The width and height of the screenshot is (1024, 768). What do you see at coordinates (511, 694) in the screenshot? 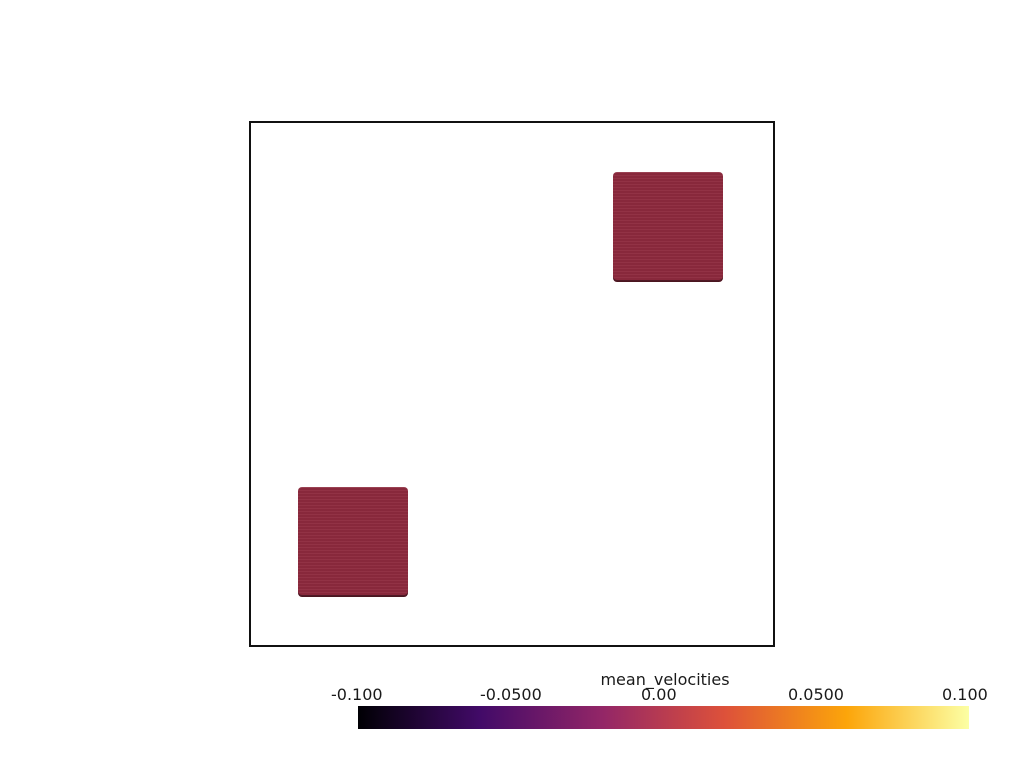
I see `colorbar-tick-label-neg-mid: -0.0500` at bounding box center [511, 694].